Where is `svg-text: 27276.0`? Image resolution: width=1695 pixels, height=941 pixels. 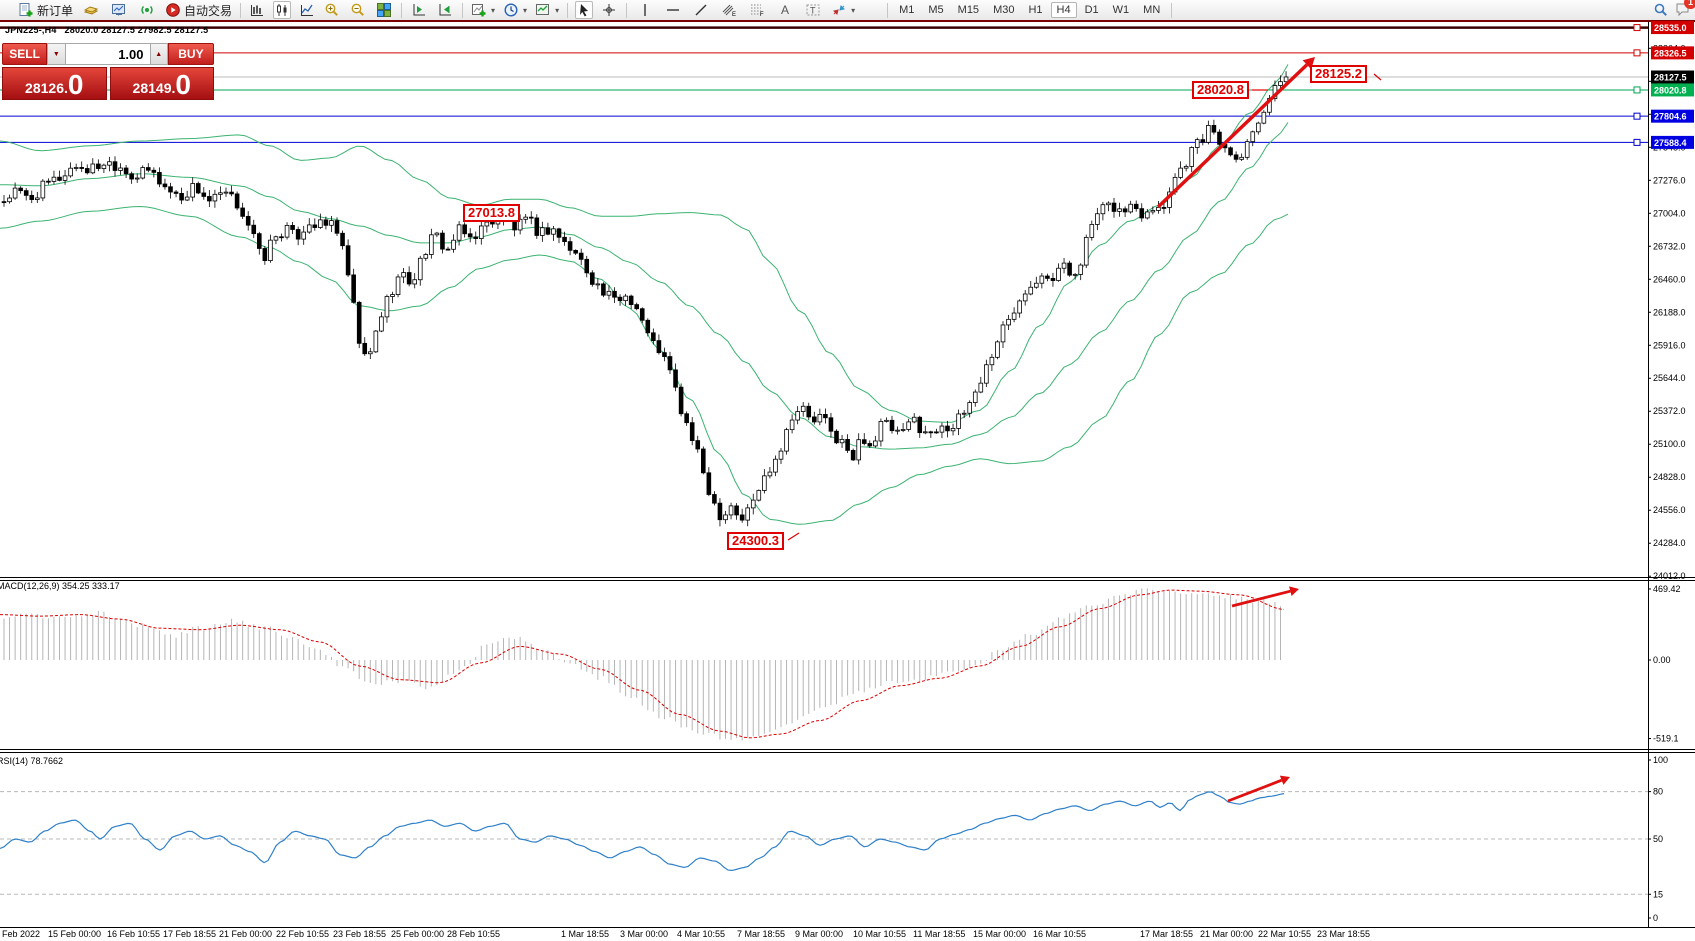 svg-text: 27276.0 is located at coordinates (1669, 180).